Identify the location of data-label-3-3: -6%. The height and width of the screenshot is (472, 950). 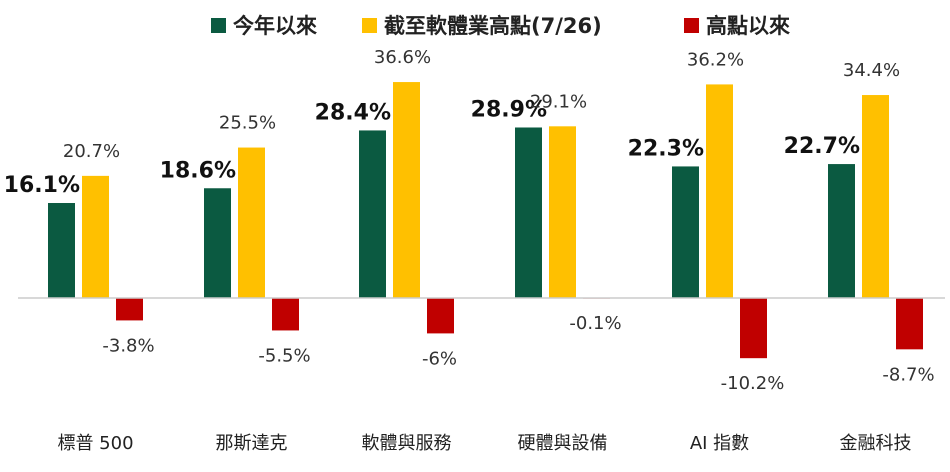
(439, 358).